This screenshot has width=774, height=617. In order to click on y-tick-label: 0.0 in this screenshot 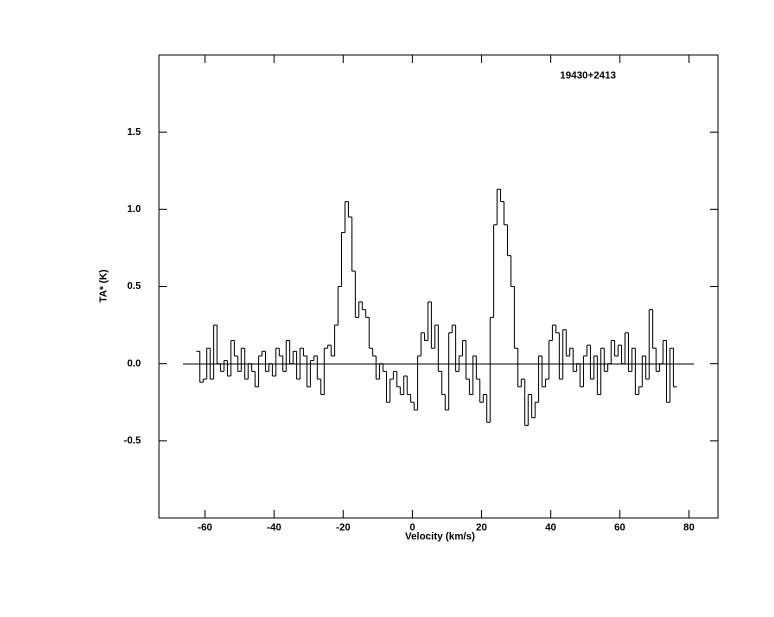, I will do `click(134, 363)`.